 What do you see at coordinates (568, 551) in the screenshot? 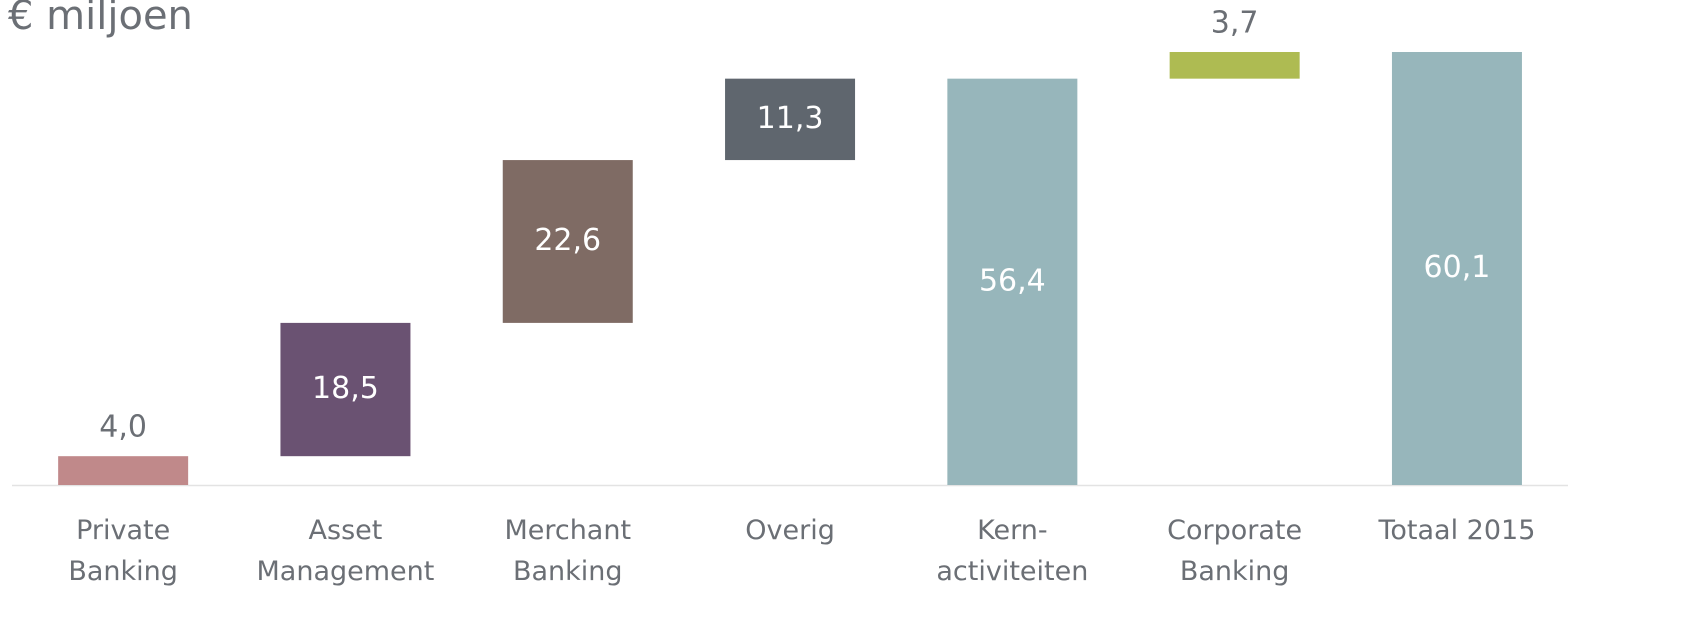
I see `x-tick-label: Merchant Banking` at bounding box center [568, 551].